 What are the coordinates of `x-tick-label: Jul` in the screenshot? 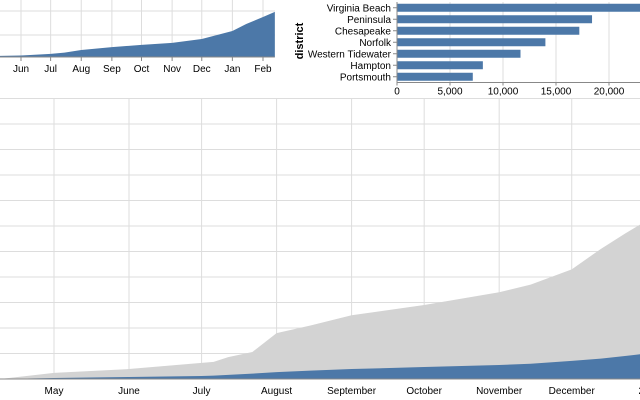 It's located at (50, 69).